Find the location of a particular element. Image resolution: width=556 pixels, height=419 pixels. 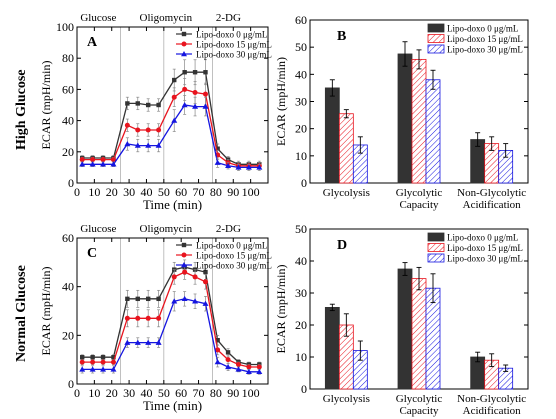

panel-letter: B is located at coordinates (341, 36).